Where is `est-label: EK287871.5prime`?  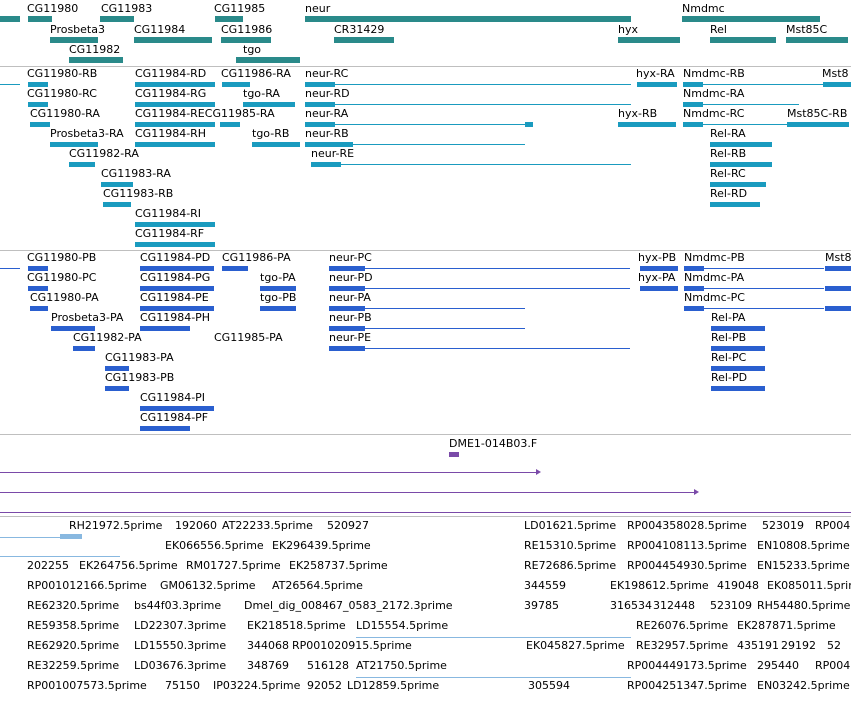
est-label: EK287871.5prime is located at coordinates (786, 625).